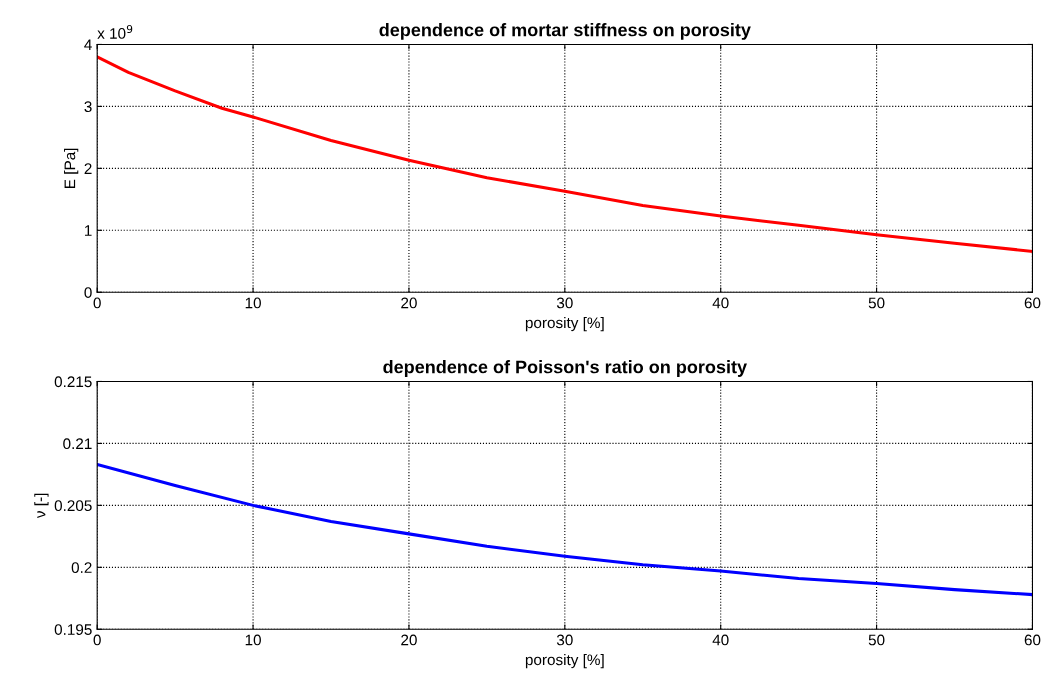 The height and width of the screenshot is (684, 1045). I want to click on y-tick-label: 0.205, so click(73, 506).